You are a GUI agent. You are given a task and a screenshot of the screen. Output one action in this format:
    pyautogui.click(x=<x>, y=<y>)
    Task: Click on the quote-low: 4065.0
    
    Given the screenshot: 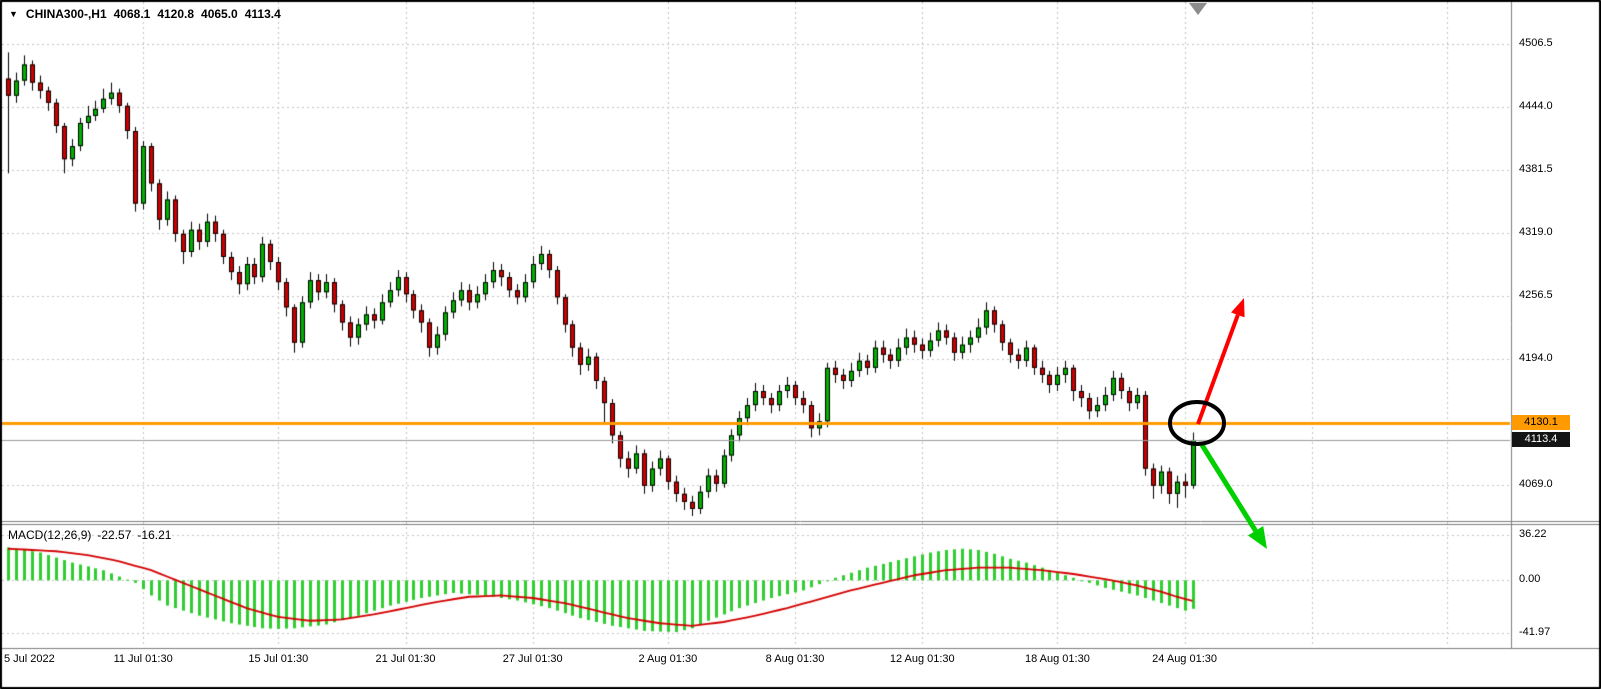 What is the action you would take?
    pyautogui.click(x=219, y=14)
    